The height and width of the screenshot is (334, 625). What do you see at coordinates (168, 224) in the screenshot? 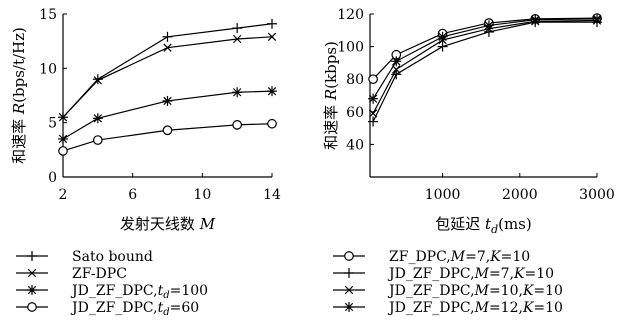
I see `x-axis-label: 发射天线数 M` at bounding box center [168, 224].